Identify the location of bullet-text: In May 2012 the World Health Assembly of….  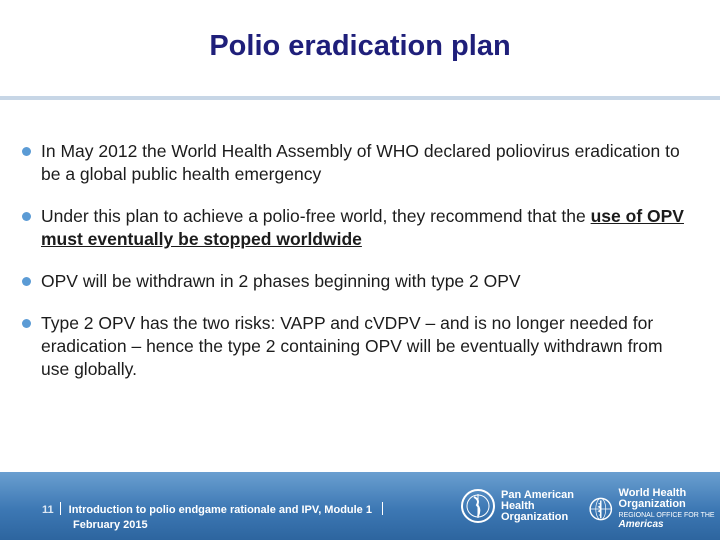
(360, 162).